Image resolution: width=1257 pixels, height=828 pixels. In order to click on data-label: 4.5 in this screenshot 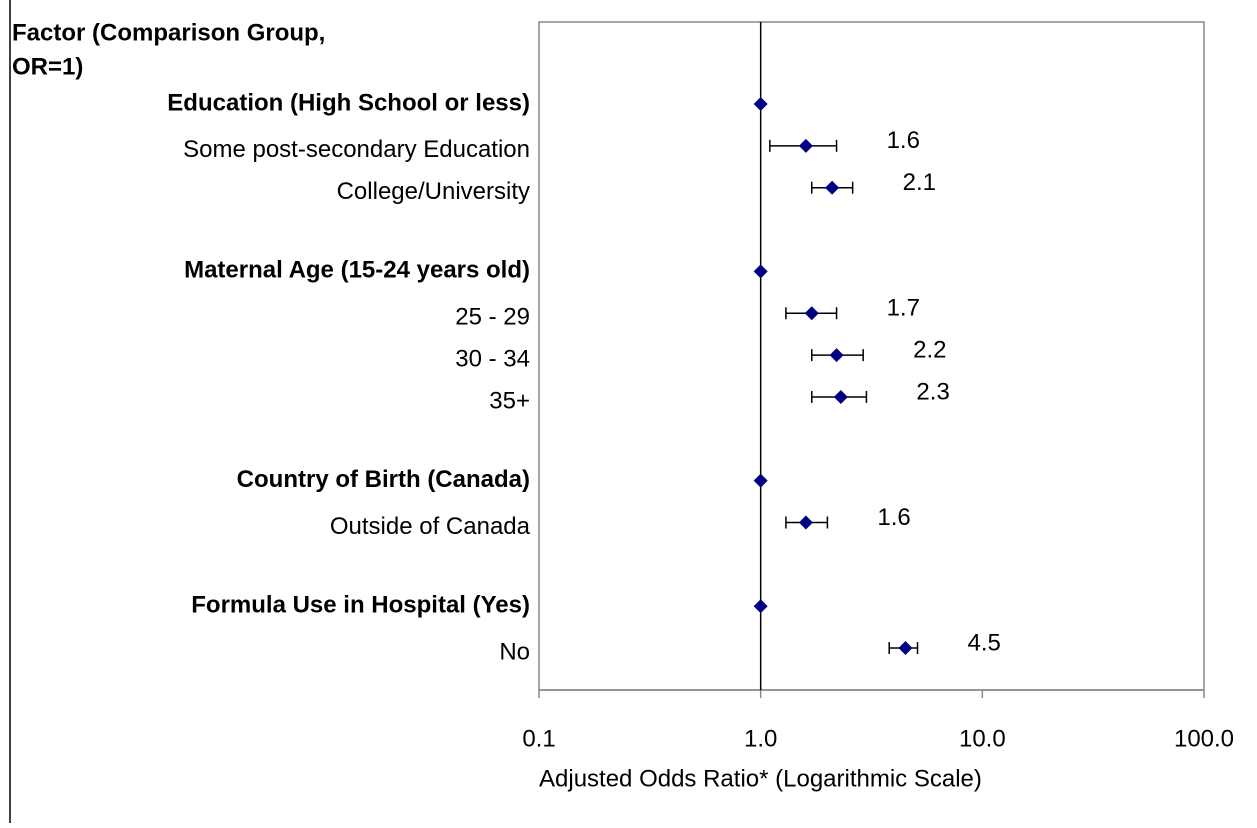, I will do `click(984, 642)`.